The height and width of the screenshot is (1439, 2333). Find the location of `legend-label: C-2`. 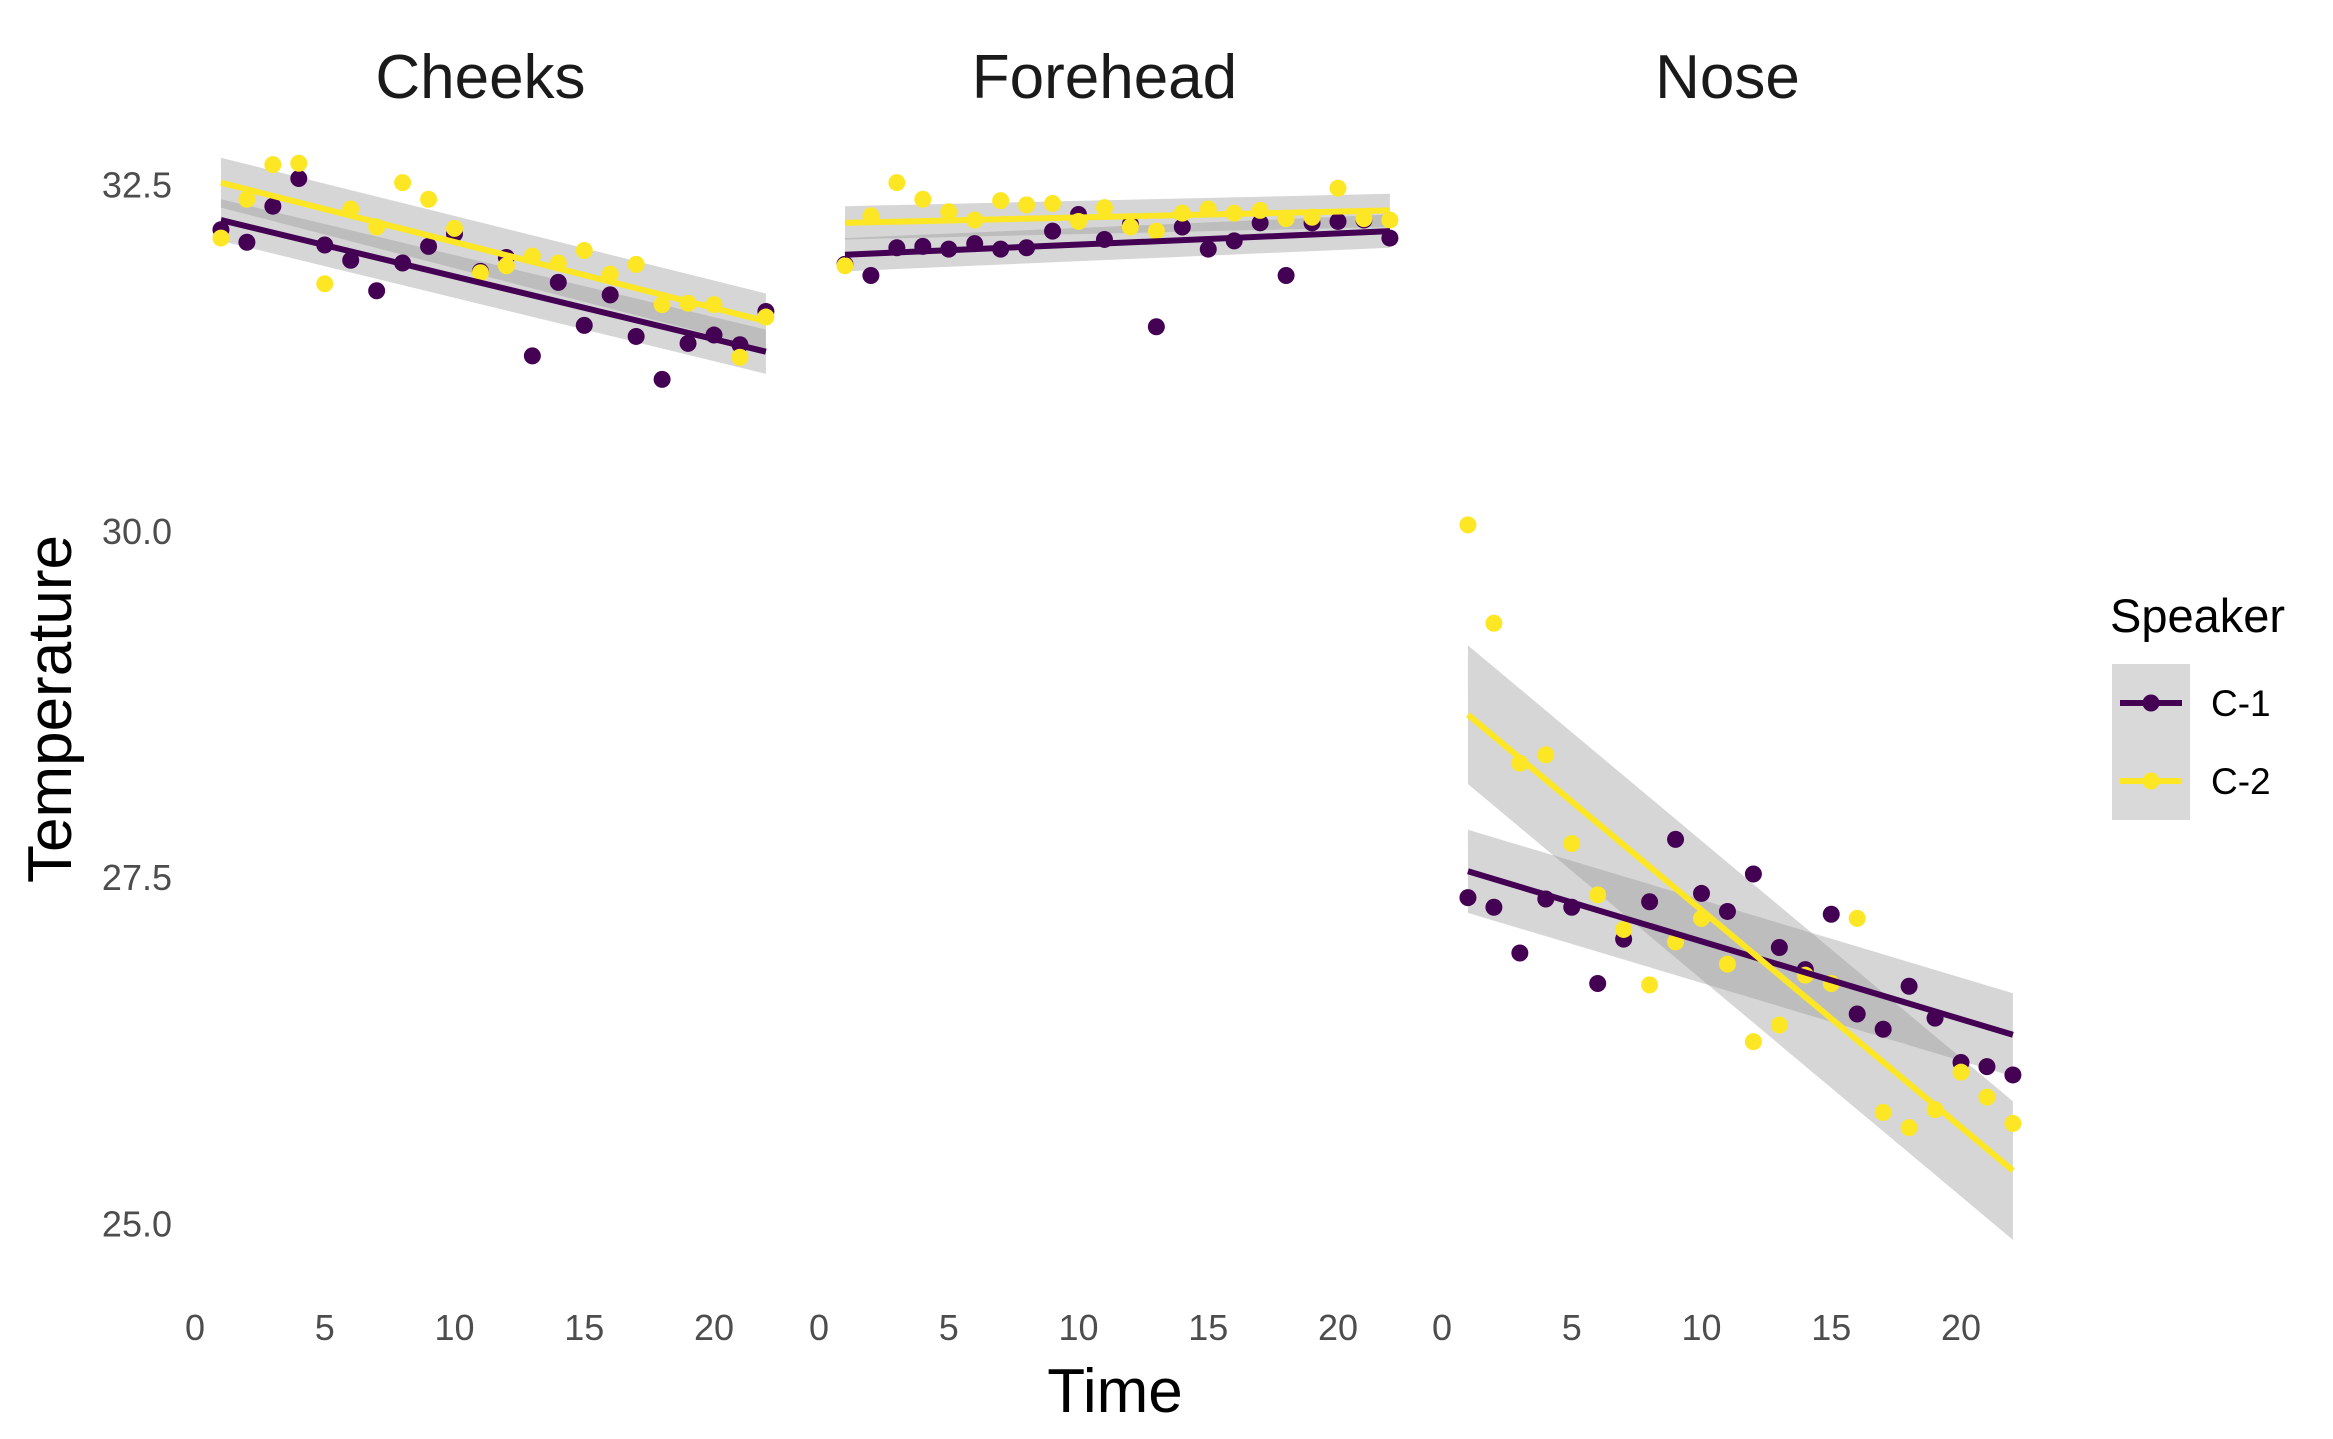

legend-label: C-2 is located at coordinates (2241, 781).